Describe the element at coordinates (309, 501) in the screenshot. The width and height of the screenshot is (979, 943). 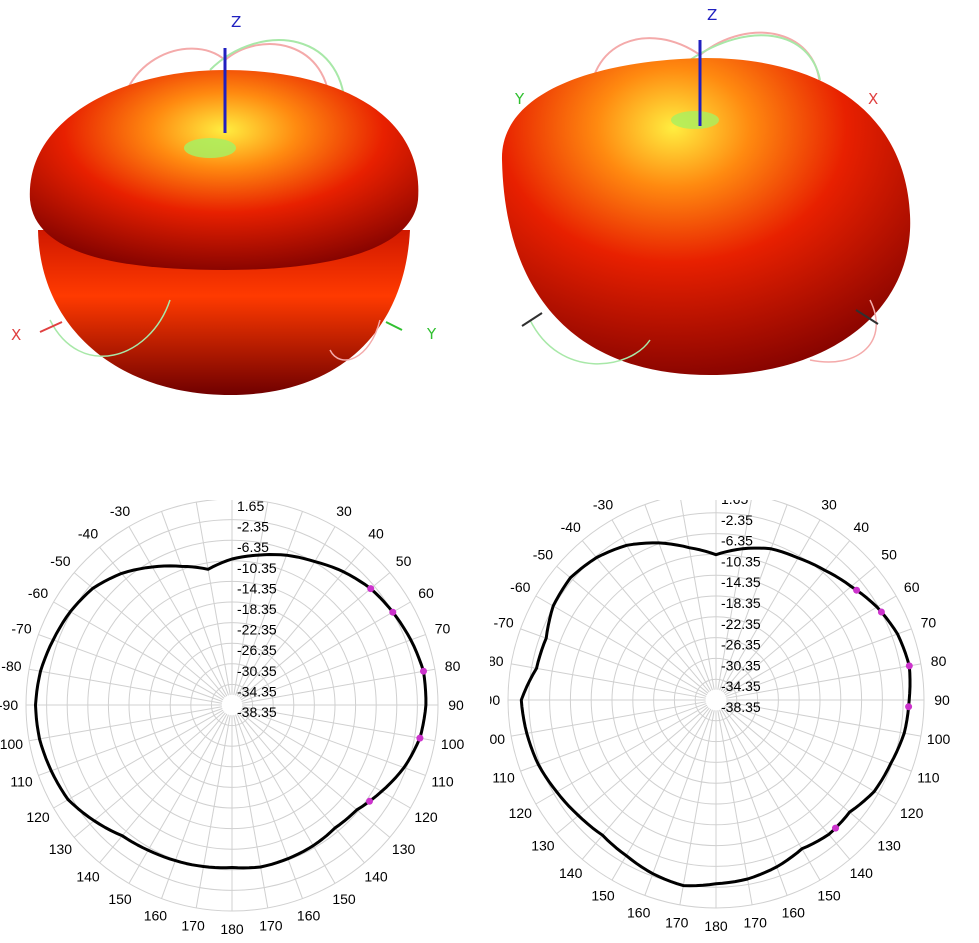
I see `angle-tick-label: 20` at that location.